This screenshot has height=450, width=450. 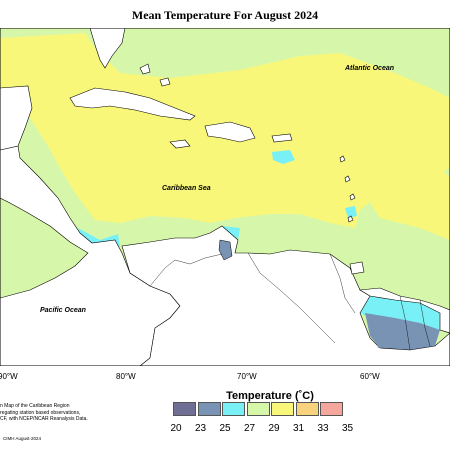 What do you see at coordinates (383, 341) in the screenshot?
I see `steel-inland` at bounding box center [383, 341].